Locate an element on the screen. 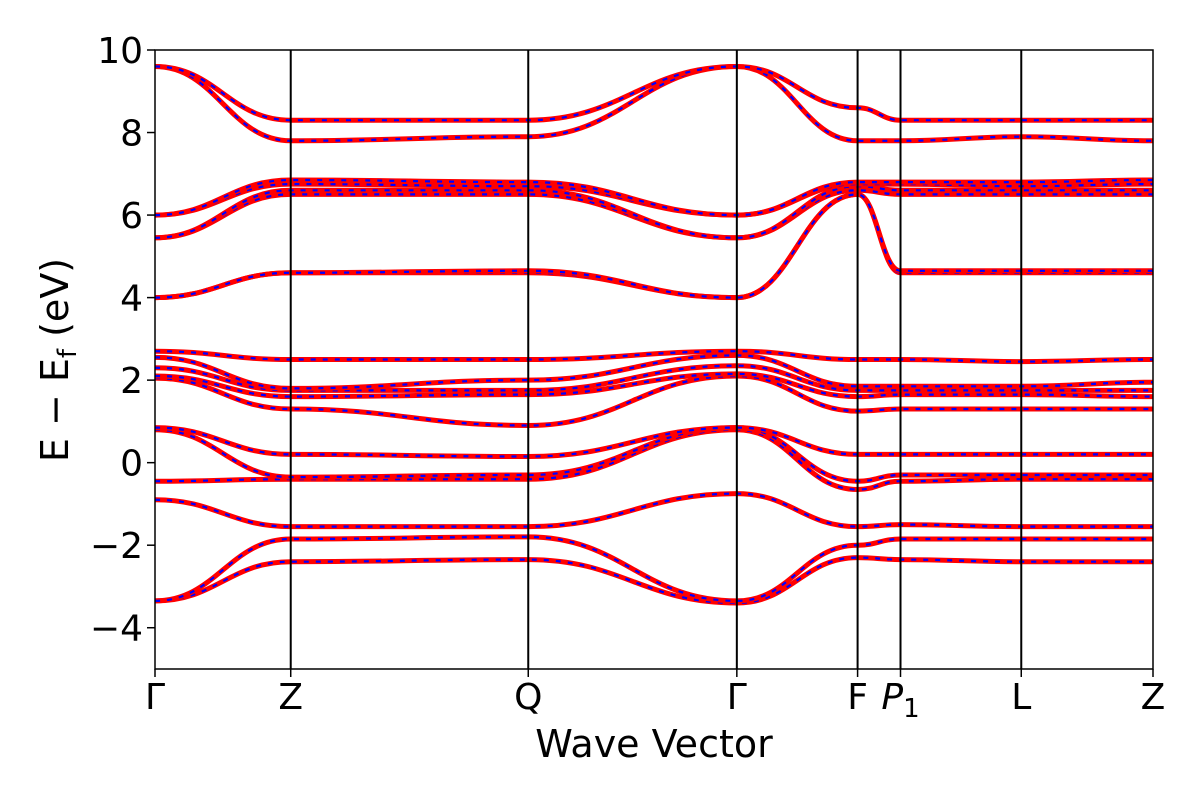  band-4-dashed is located at coordinates (654, 510).